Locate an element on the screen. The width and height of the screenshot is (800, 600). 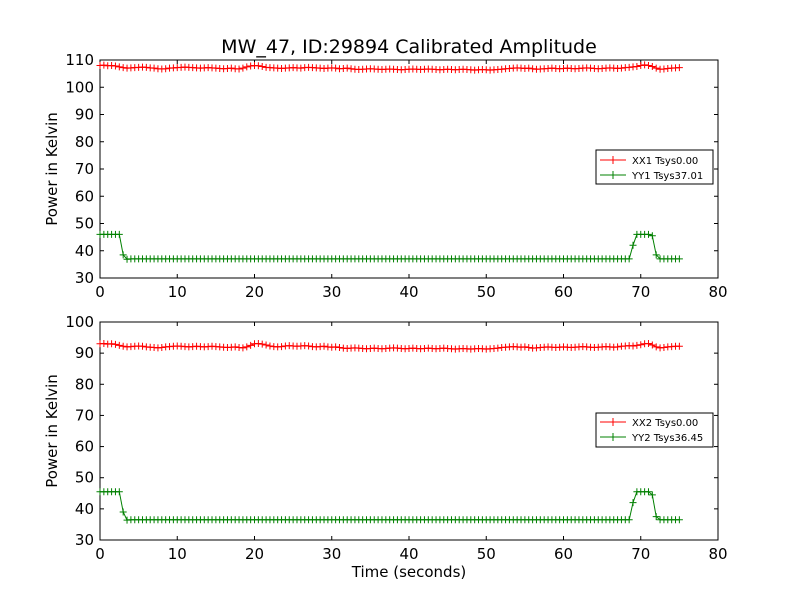
top-y-tick-label: 30 is located at coordinates (84, 278).